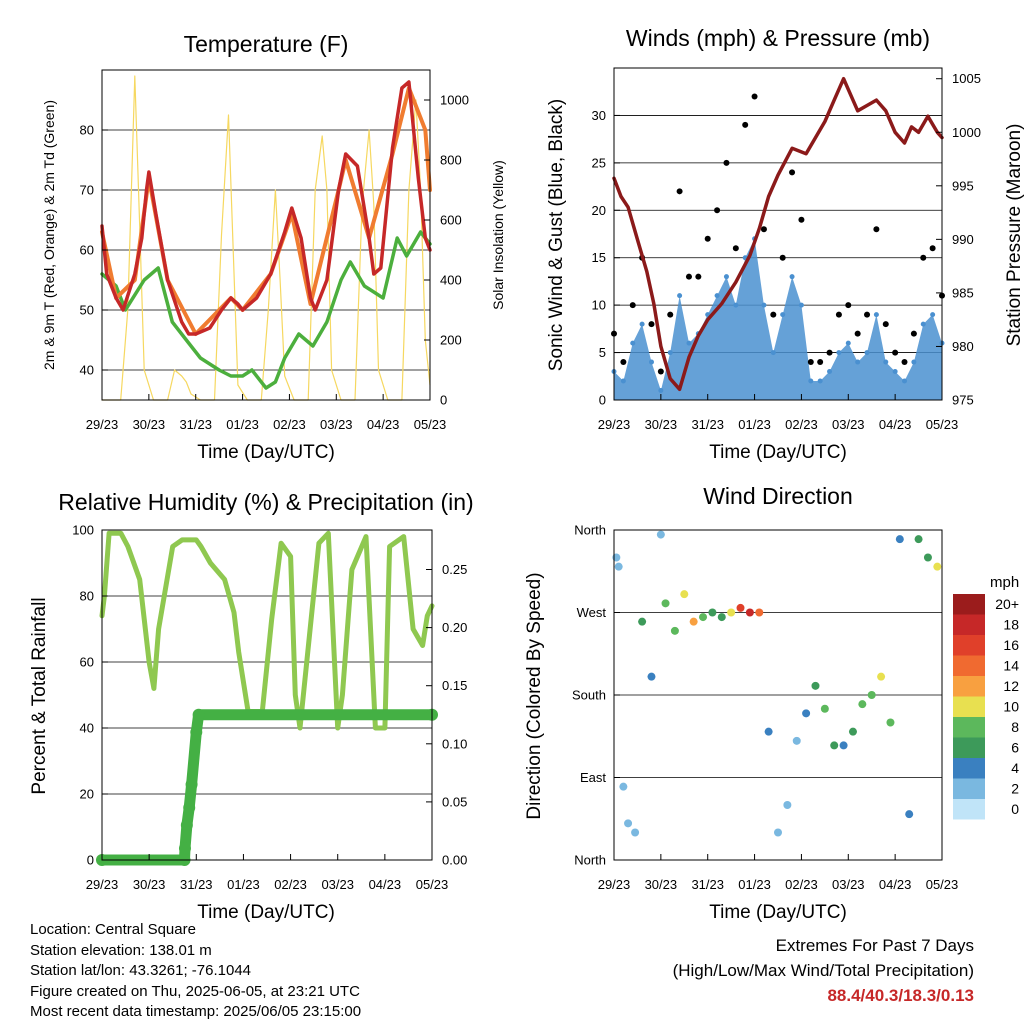 This screenshot has width=1024, height=1024. What do you see at coordinates (498, 235) in the screenshot?
I see `temperature-y-label-right: Solar Insolation (Yellow)` at bounding box center [498, 235].